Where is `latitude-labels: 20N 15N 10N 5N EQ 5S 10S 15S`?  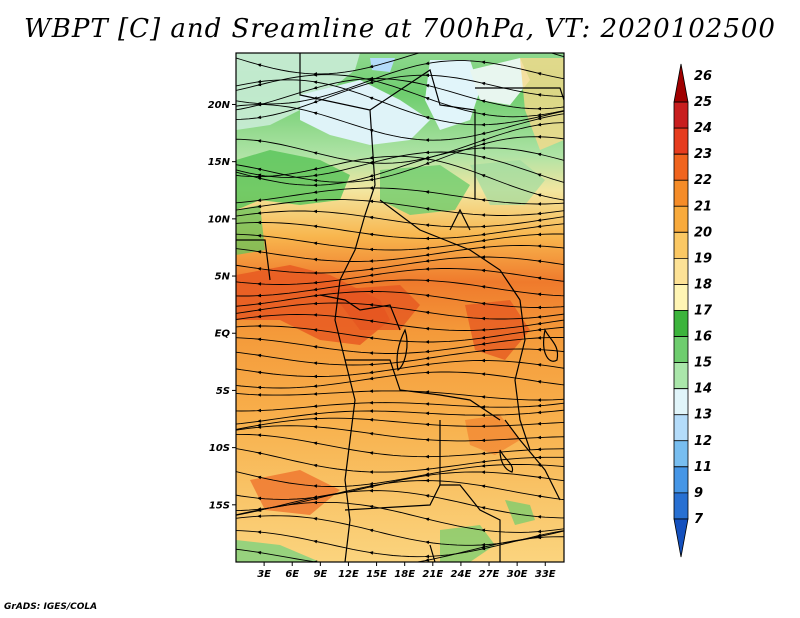 latitude-labels: 20N 15N 10N 5N EQ 5S 10S 15S is located at coordinates (219, 305).